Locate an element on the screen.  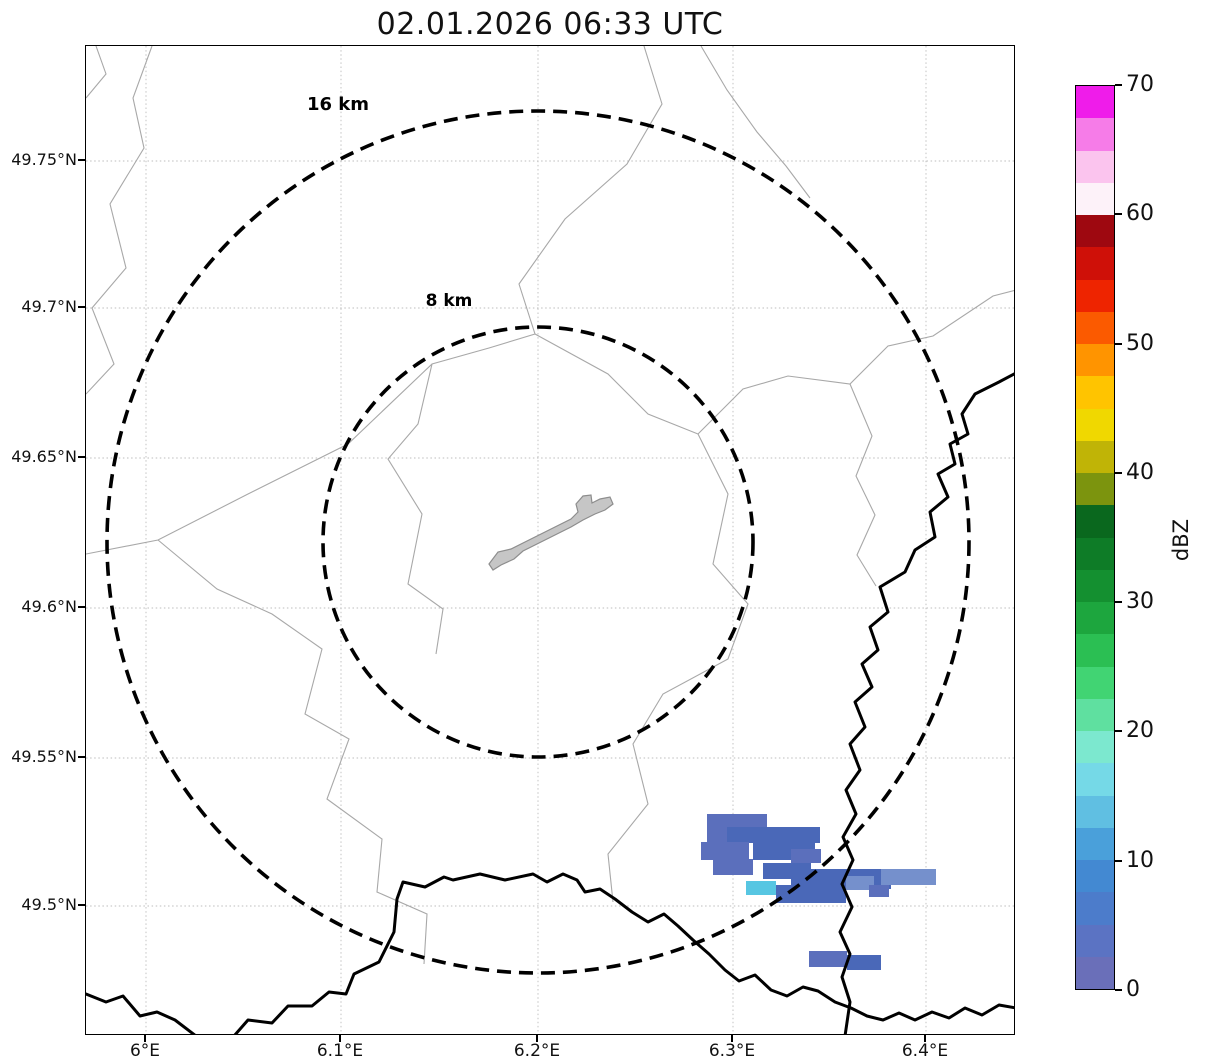
airport-outline is located at coordinates (551, 532).